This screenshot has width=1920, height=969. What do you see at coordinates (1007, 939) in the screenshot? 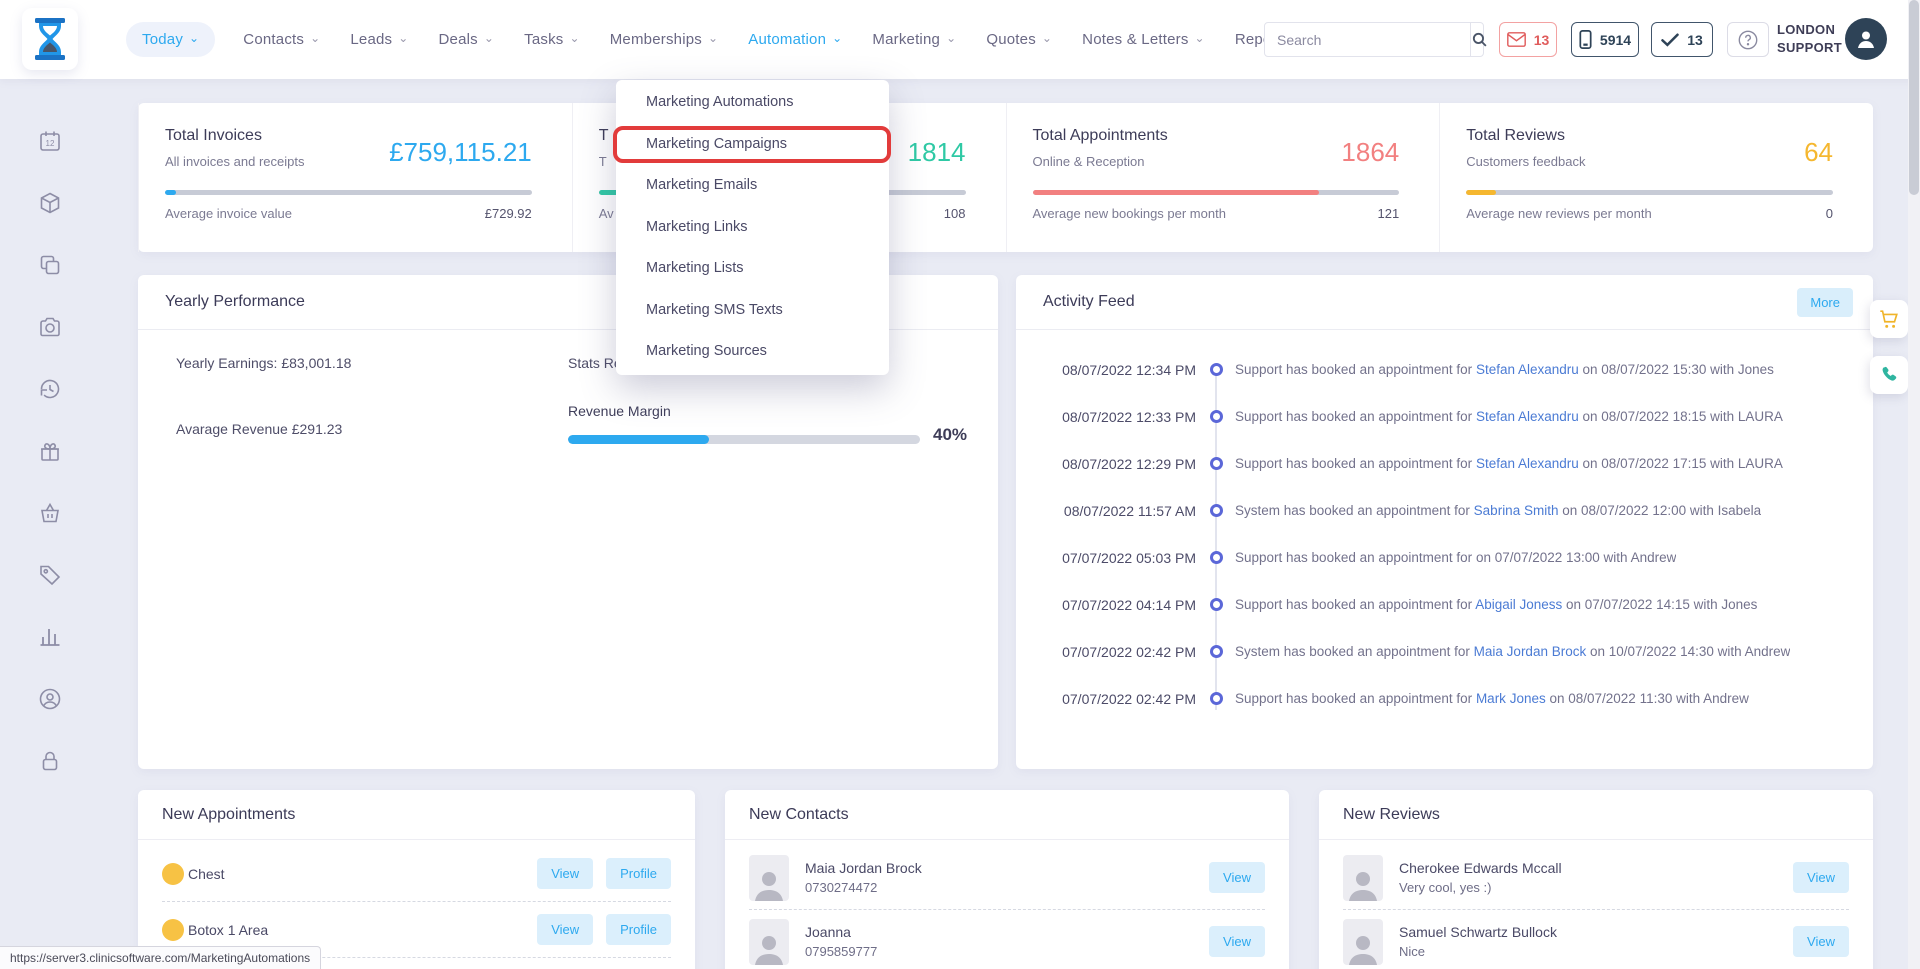
I see `contact-row: Joanna 0795859777 View` at bounding box center [1007, 939].